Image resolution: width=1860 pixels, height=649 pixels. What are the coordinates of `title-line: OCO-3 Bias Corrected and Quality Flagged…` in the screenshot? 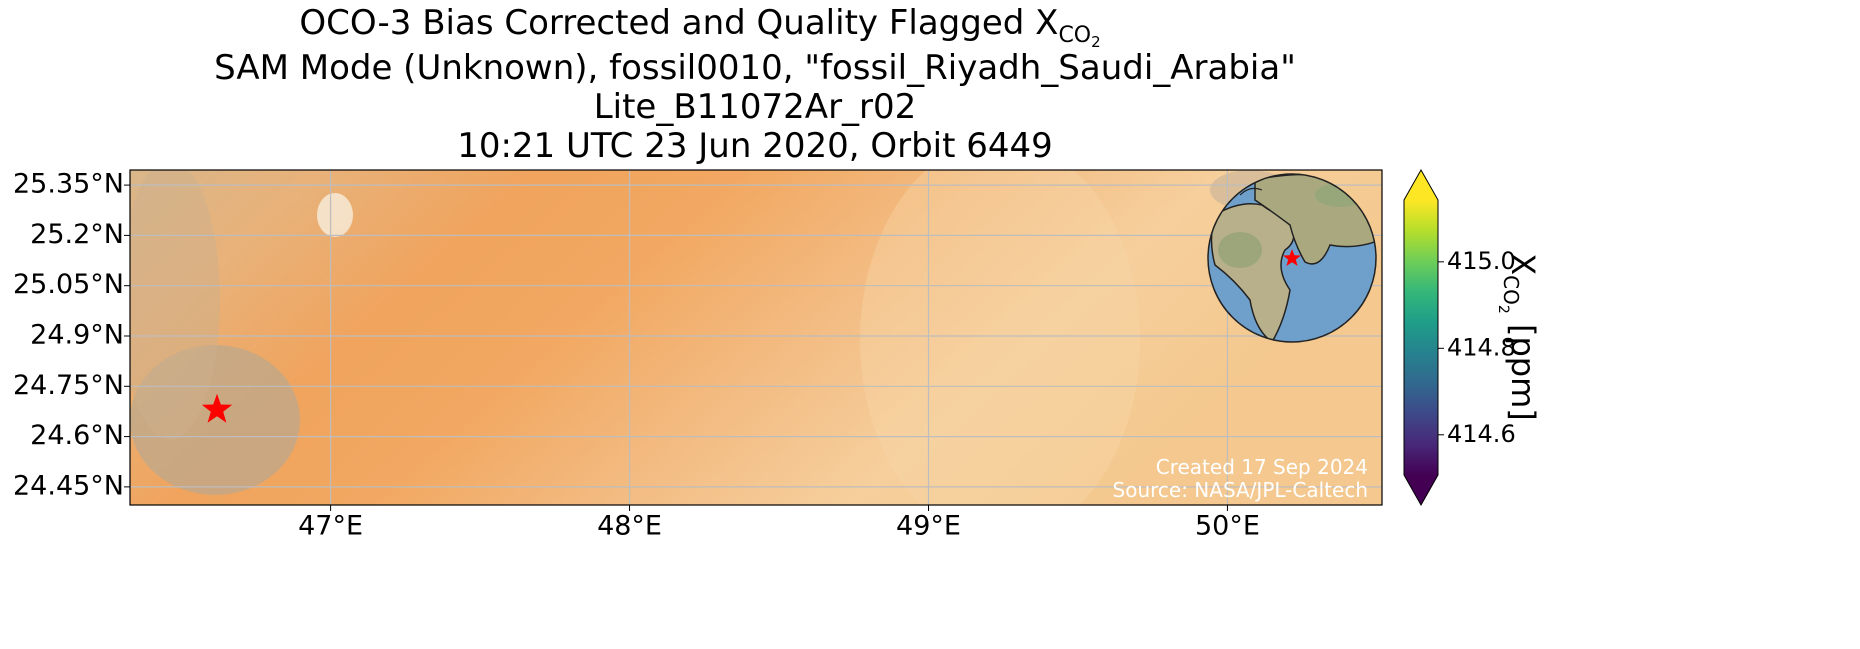 It's located at (699, 27).